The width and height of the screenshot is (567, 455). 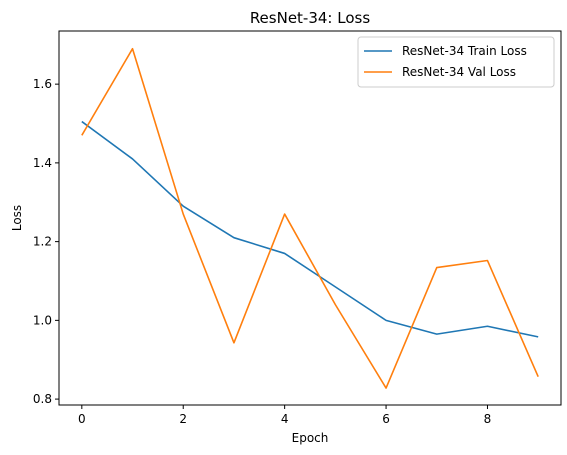 What do you see at coordinates (42, 84) in the screenshot?
I see `y-tick-label: 1.6` at bounding box center [42, 84].